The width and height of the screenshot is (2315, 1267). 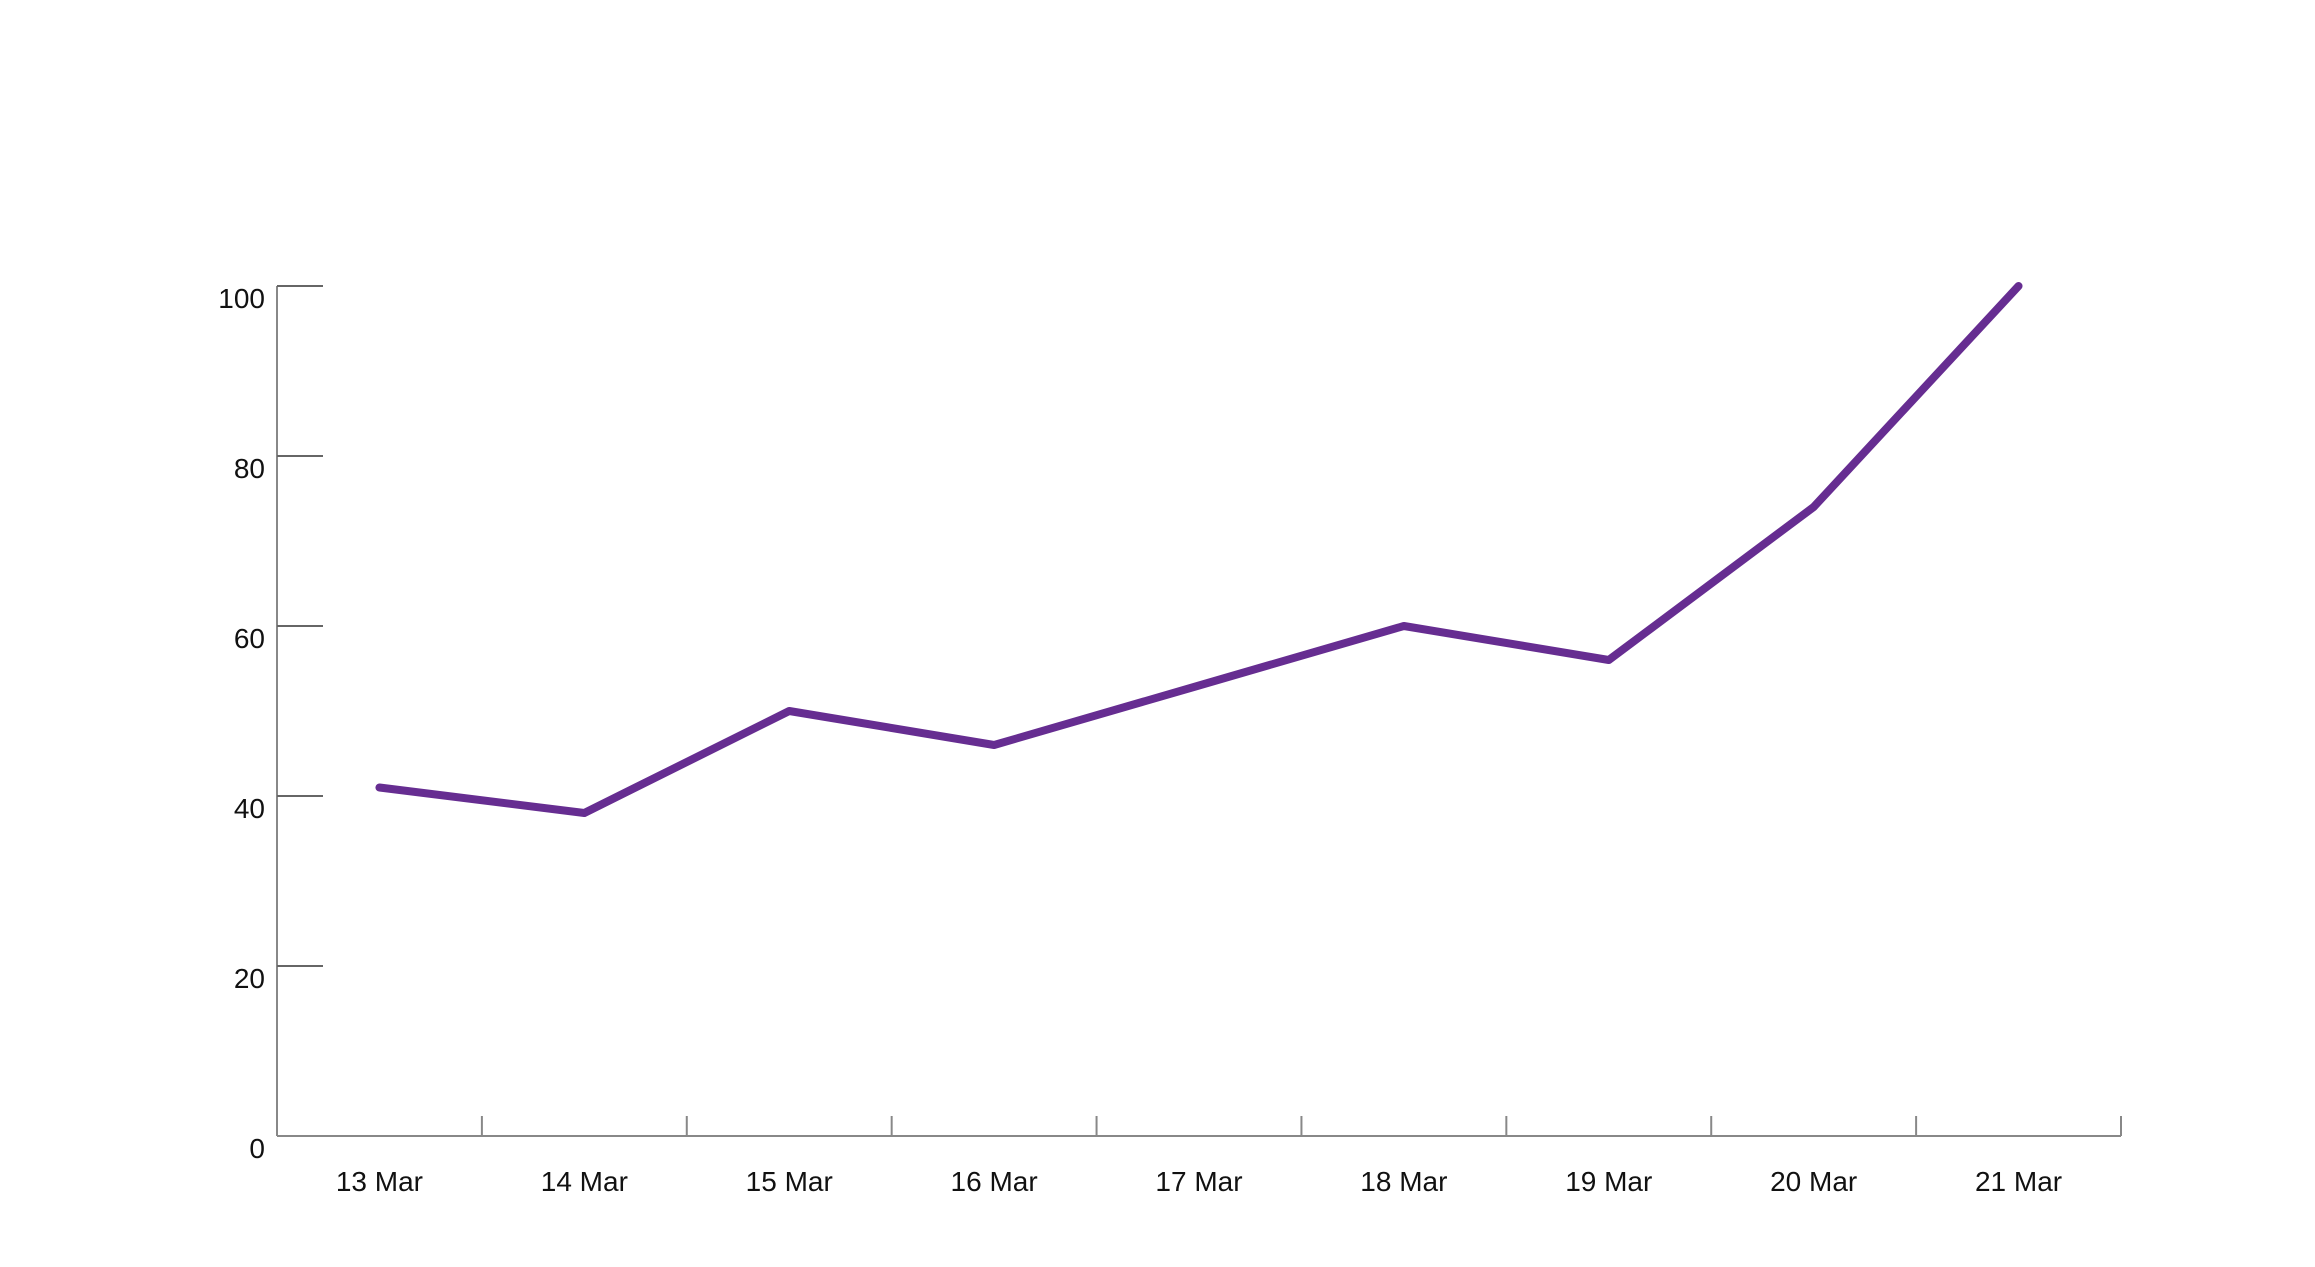 I want to click on x-tick-label: 19 Mar, so click(x=1608, y=1181).